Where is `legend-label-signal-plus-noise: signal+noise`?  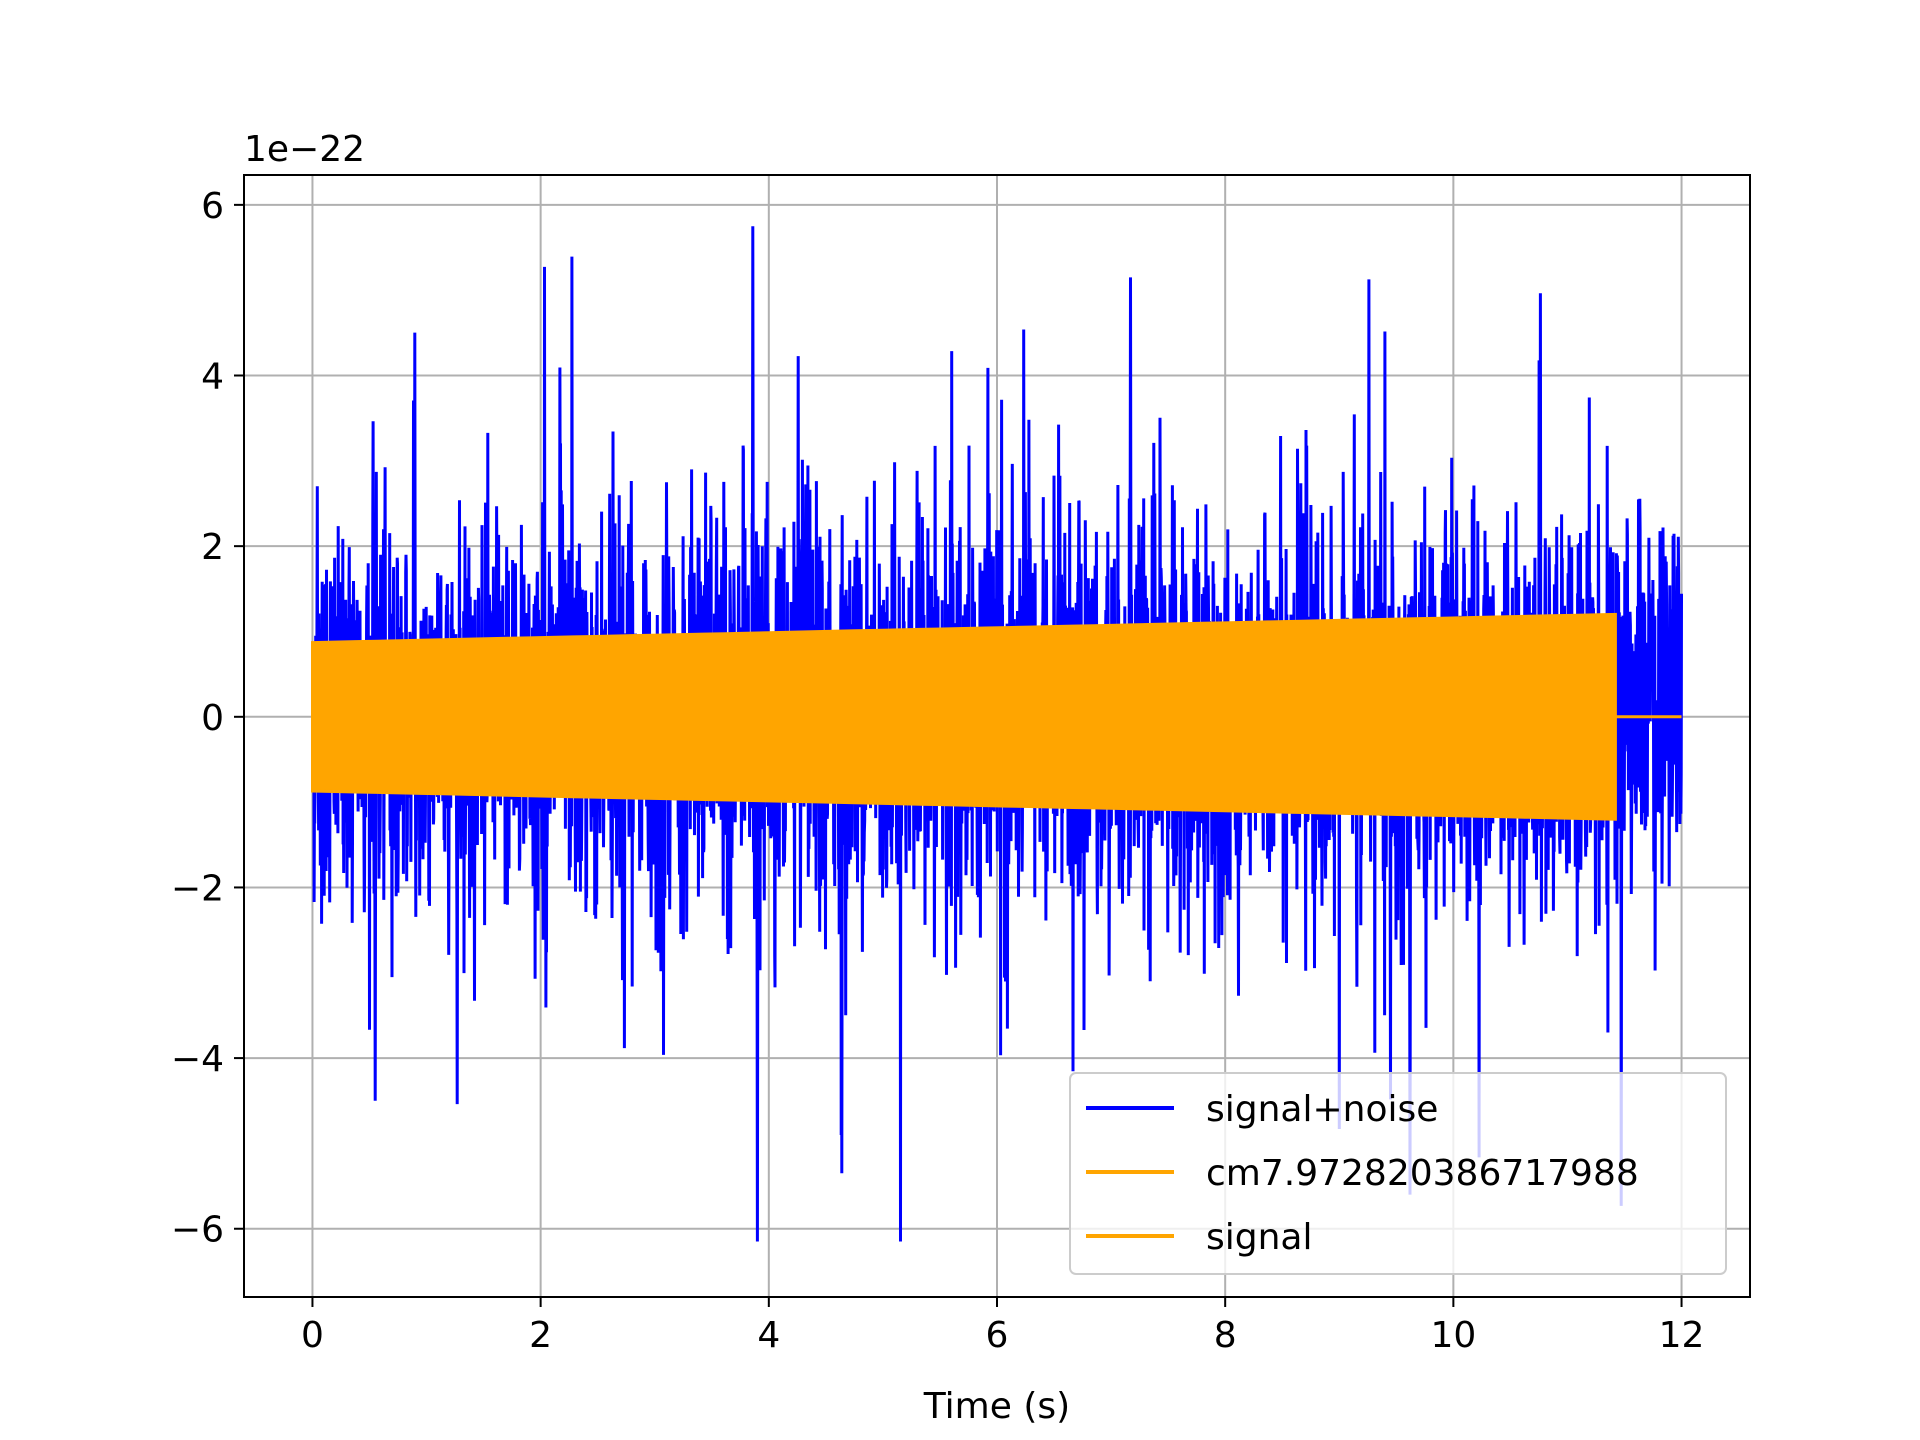
legend-label-signal-plus-noise: signal+noise is located at coordinates (1322, 1109).